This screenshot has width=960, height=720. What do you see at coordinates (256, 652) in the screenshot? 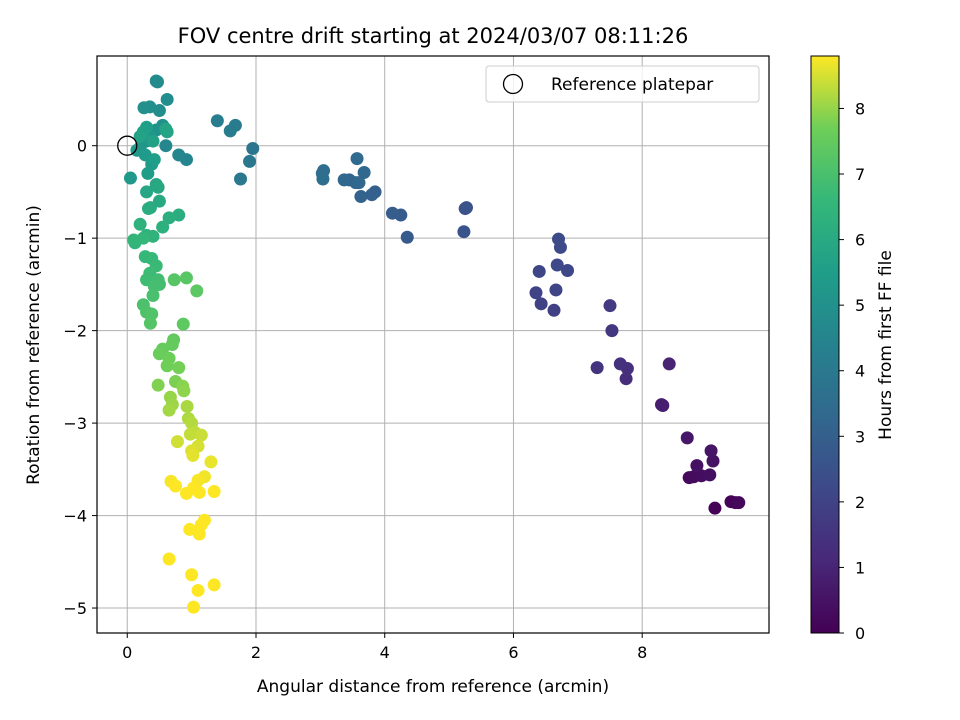
I see `x-tick-label: 2` at bounding box center [256, 652].